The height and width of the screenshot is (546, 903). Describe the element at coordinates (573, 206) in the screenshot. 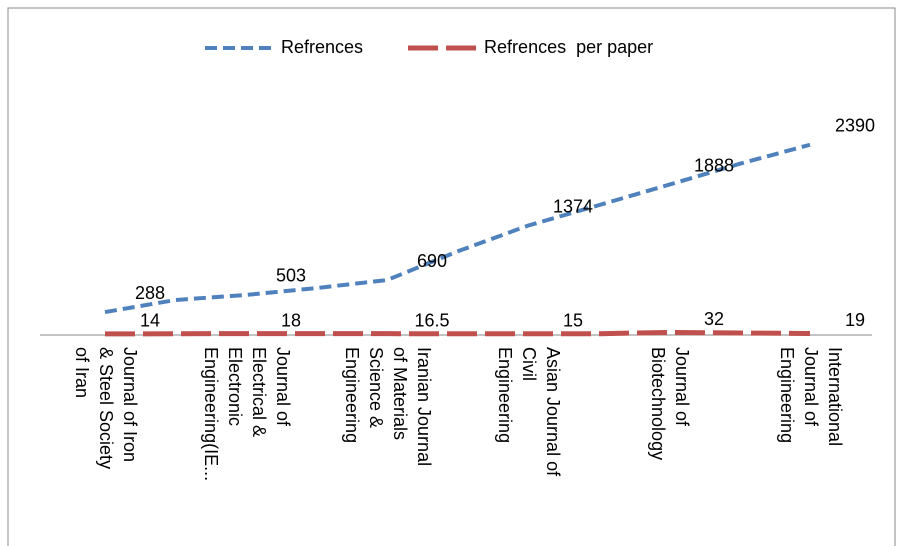

I see `data-label: 1374` at that location.